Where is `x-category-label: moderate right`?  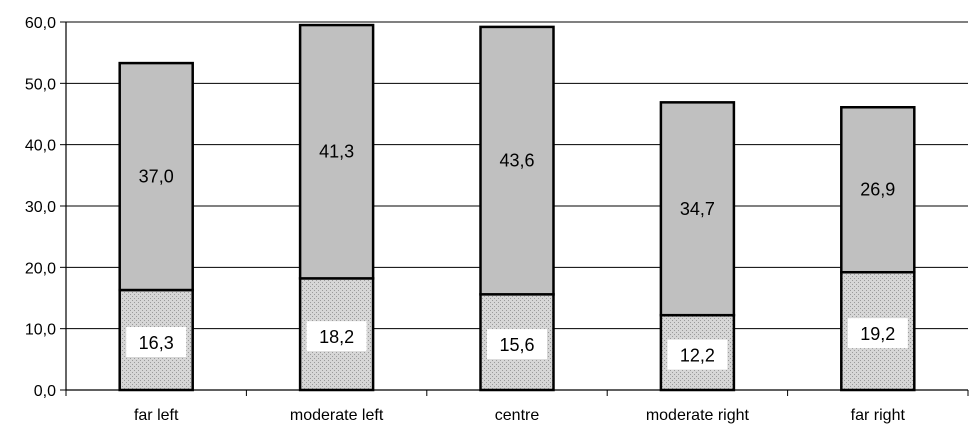
x-category-label: moderate right is located at coordinates (698, 415).